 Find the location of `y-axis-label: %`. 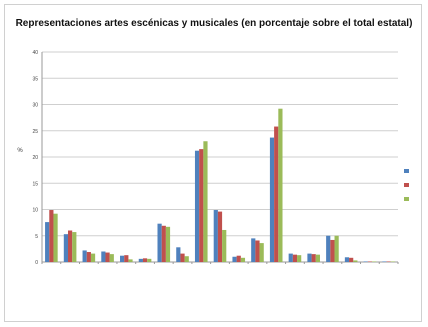

y-axis-label: % is located at coordinates (20, 151).